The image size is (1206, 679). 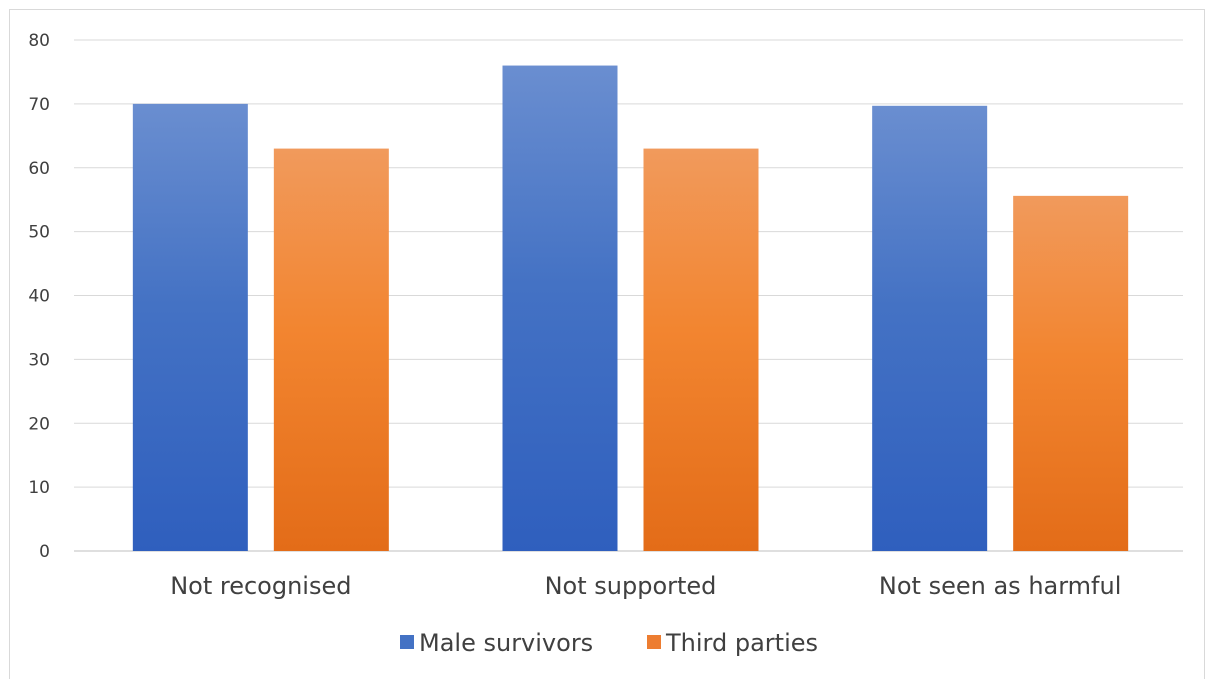 What do you see at coordinates (39, 233) in the screenshot?
I see `y-tick-label: 50` at bounding box center [39, 233].